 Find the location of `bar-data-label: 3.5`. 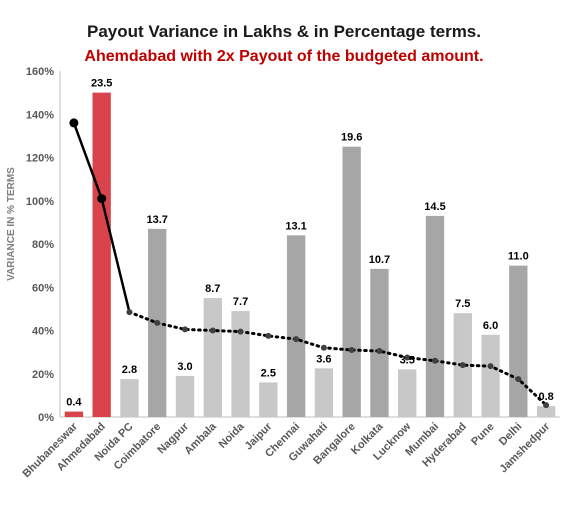

bar-data-label: 3.5 is located at coordinates (407, 360).